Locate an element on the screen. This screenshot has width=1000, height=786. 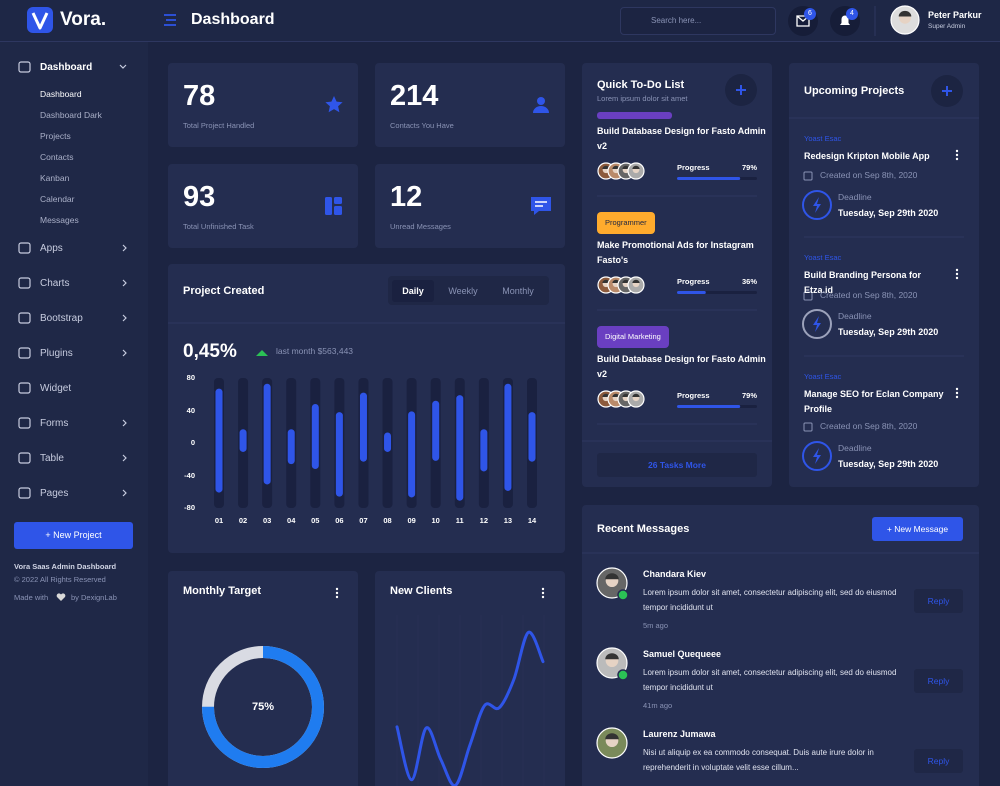
submenu-item: Projects is located at coordinates (55, 136).